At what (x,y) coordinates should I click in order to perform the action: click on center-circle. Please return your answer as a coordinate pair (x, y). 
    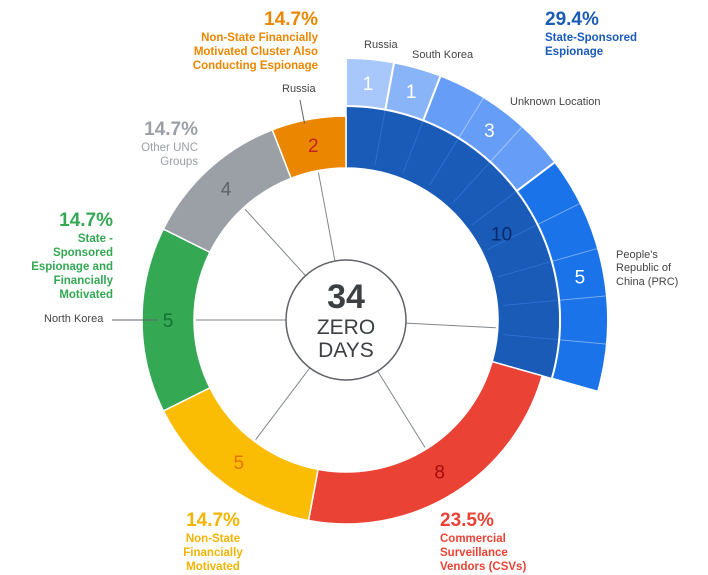
    Looking at the image, I should click on (346, 320).